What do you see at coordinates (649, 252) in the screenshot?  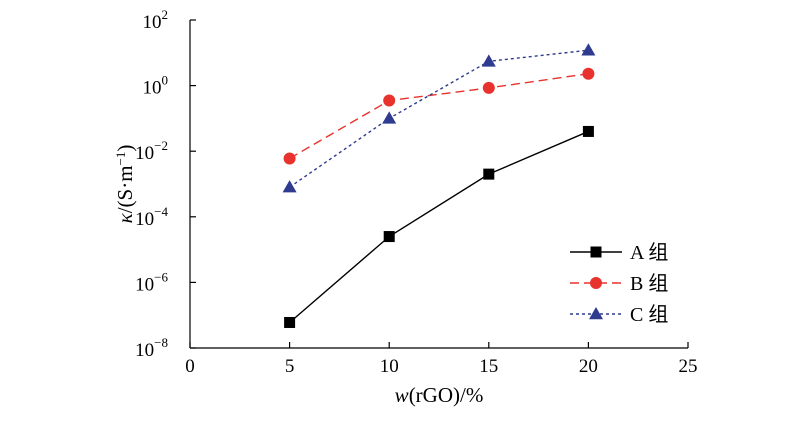 I see `legend-label: A 组` at bounding box center [649, 252].